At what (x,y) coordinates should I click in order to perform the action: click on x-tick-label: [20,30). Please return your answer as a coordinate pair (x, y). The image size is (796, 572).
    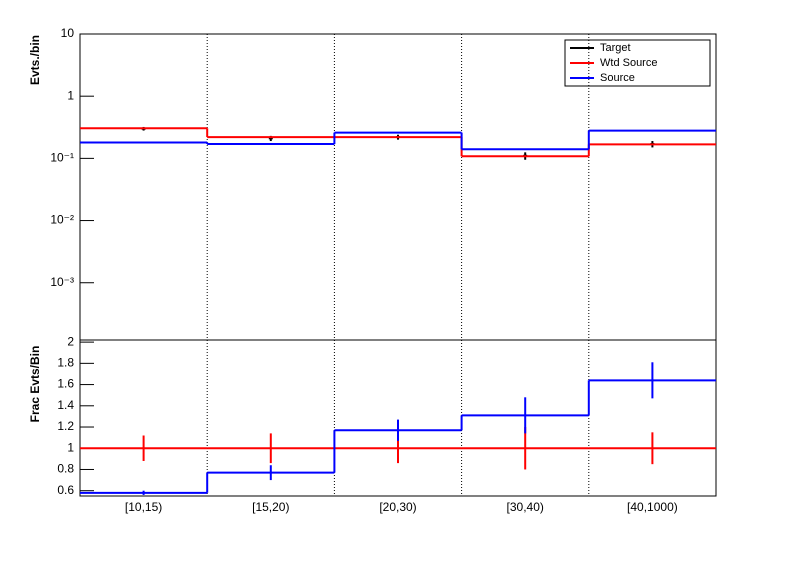
    Looking at the image, I should click on (397, 507).